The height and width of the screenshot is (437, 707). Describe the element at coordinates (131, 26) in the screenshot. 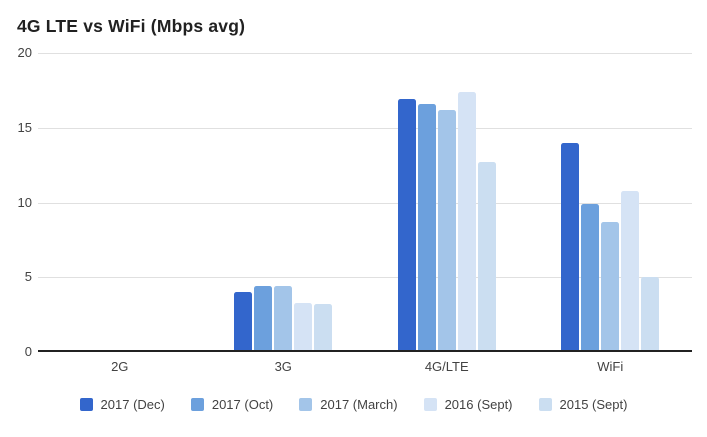

I see `chart-title: 4G LTE vs WiFi (Mbps avg)` at that location.